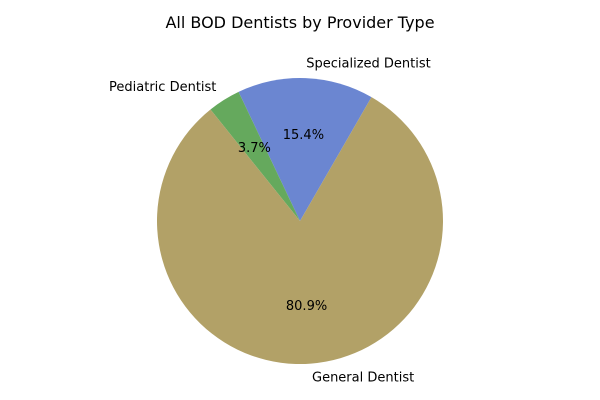  I want to click on chart-title: All BOD Dentists by Provider Type, so click(299, 22).